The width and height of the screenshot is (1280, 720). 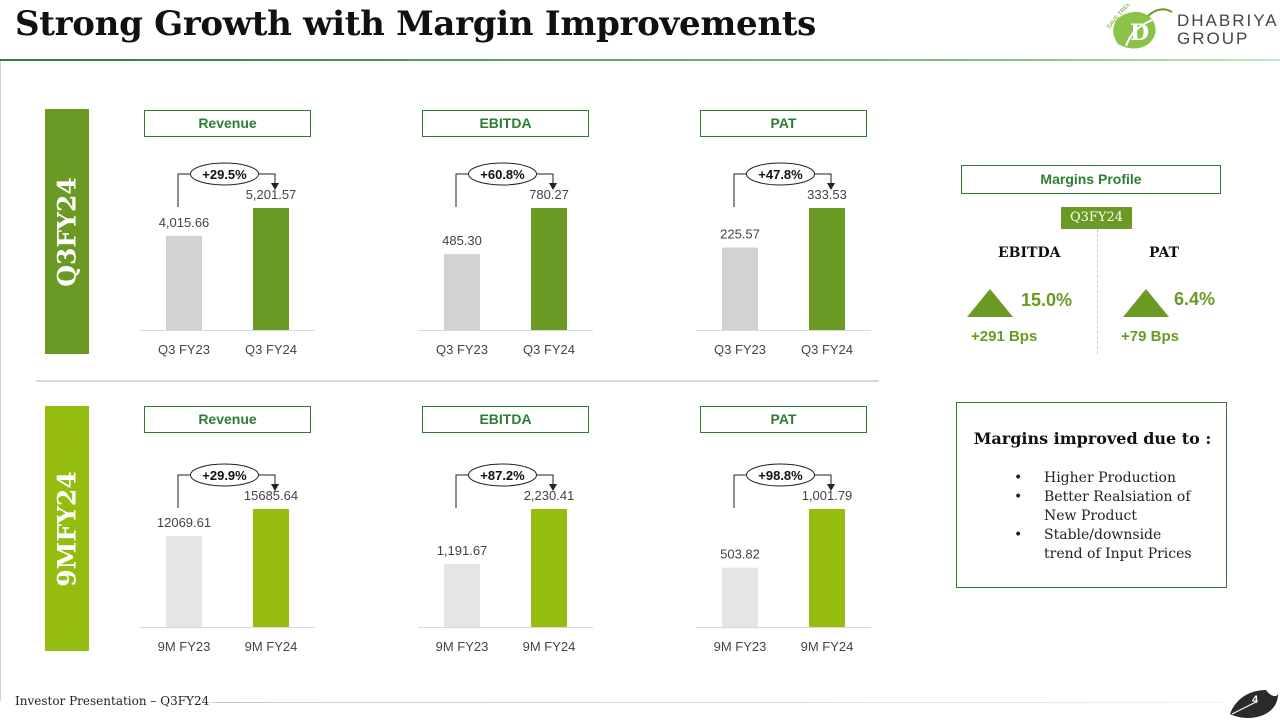 I want to click on growth-label: +87.2%, so click(x=502, y=475).